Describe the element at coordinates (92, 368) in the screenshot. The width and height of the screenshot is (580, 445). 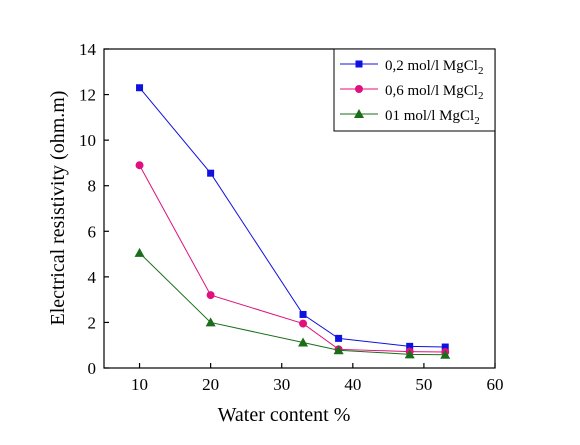
I see `y-tick-label: 0` at that location.